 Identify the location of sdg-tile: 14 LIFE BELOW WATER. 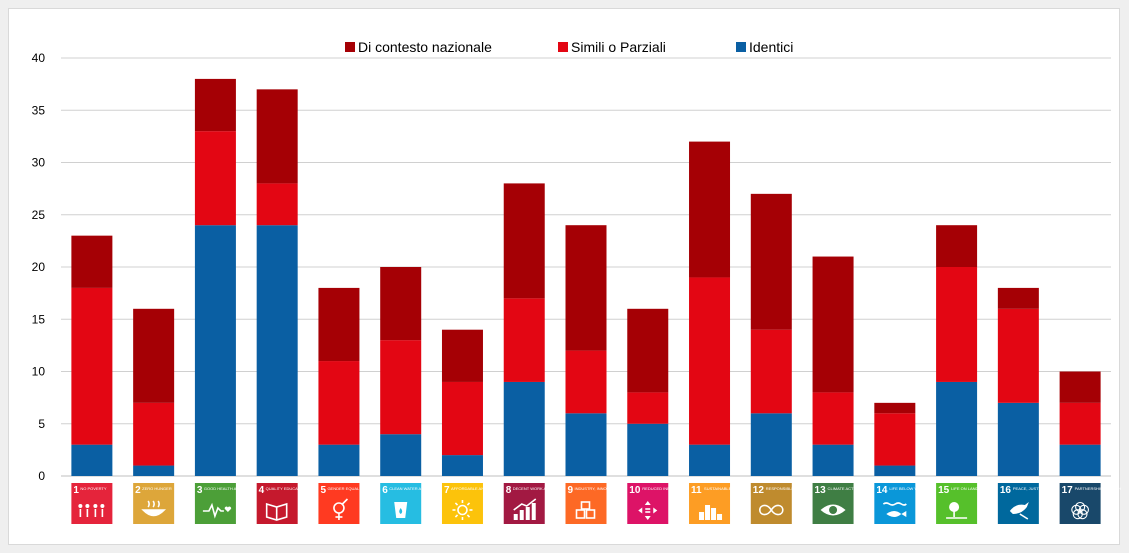
(901, 503).